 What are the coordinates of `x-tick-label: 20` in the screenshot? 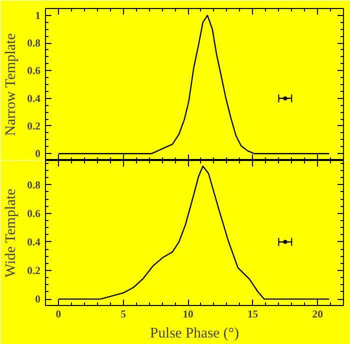 It's located at (317, 315).